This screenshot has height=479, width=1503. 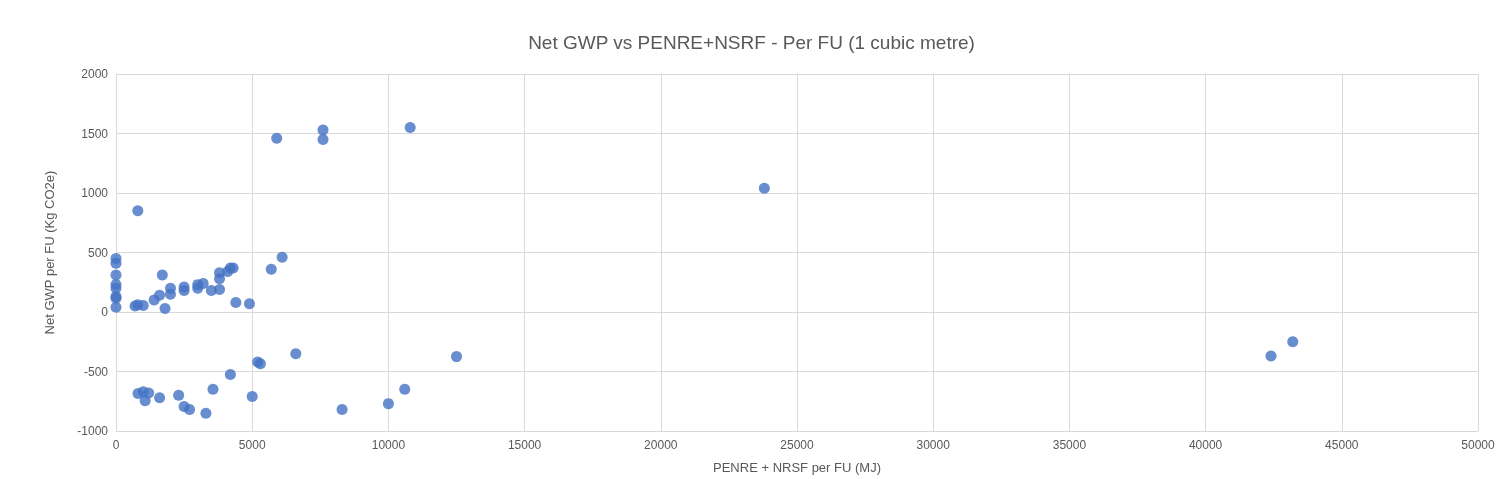 I want to click on y-tick-label: 2000, so click(x=95, y=74).